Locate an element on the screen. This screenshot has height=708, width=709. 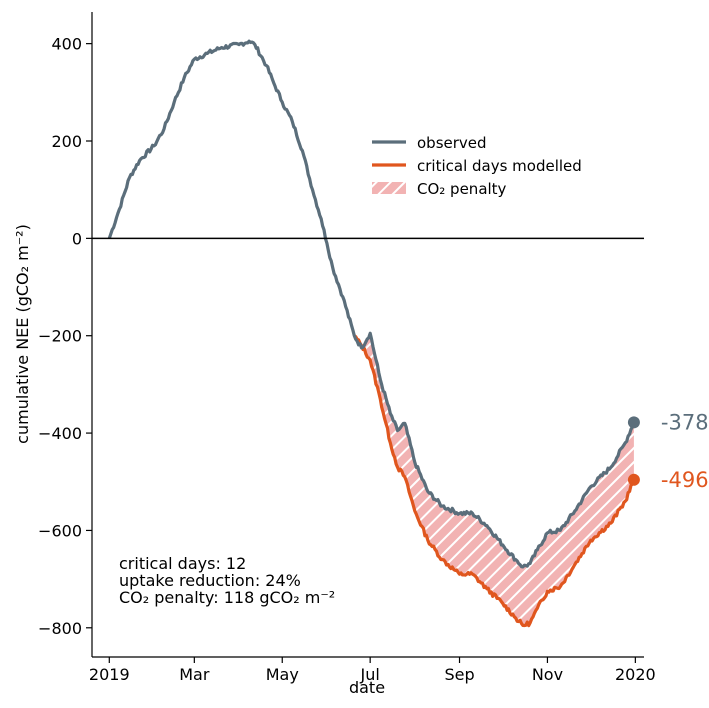
y-tick-label: −600 is located at coordinates (60, 530).